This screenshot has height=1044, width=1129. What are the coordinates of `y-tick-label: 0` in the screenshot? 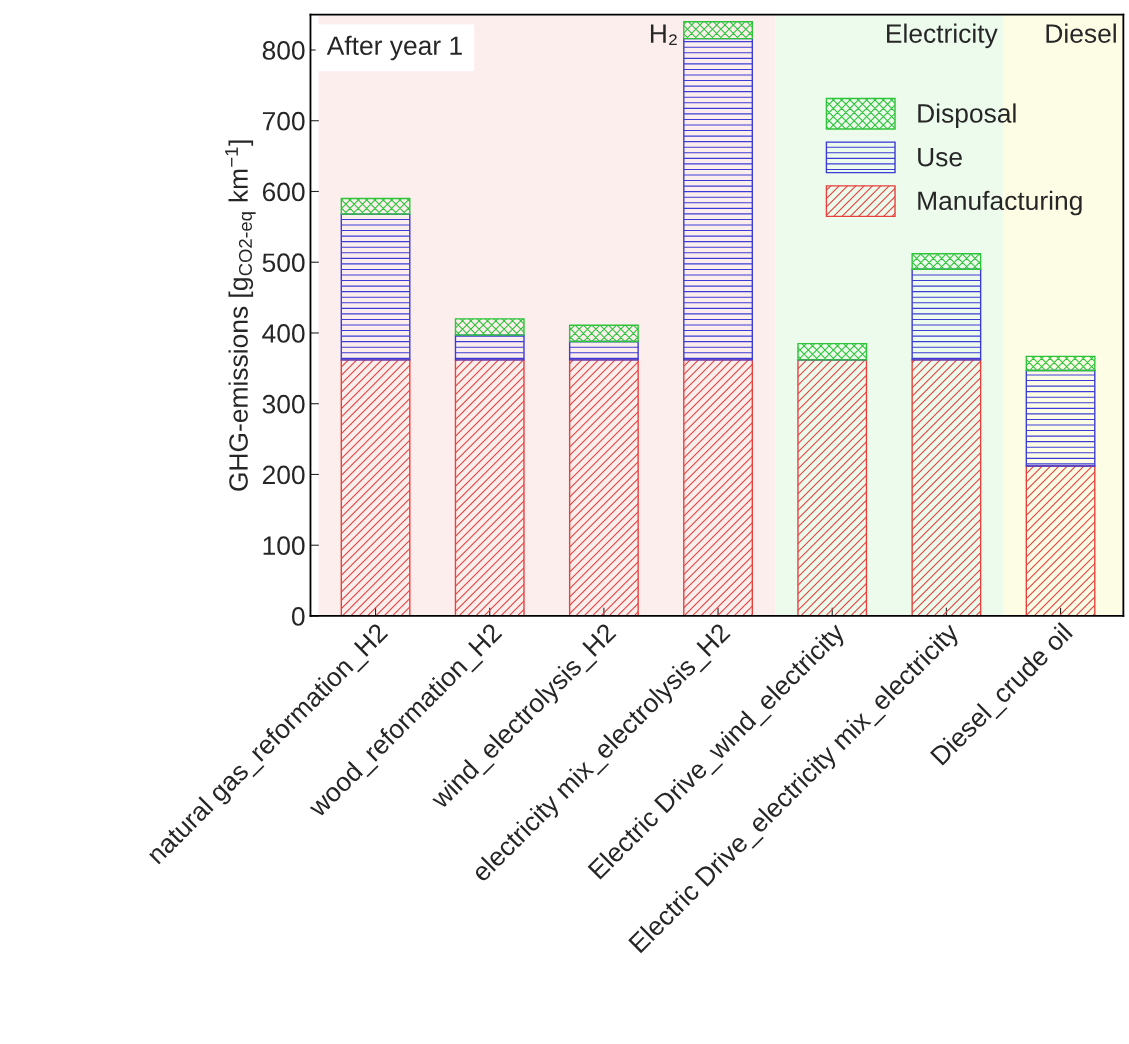 It's located at (298, 616).